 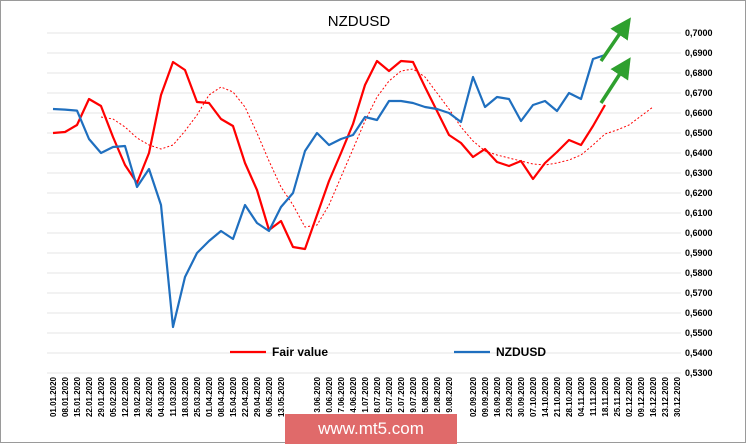 What do you see at coordinates (449, 394) in the screenshot?
I see `x-tick-label: 9.08.2020` at bounding box center [449, 394].